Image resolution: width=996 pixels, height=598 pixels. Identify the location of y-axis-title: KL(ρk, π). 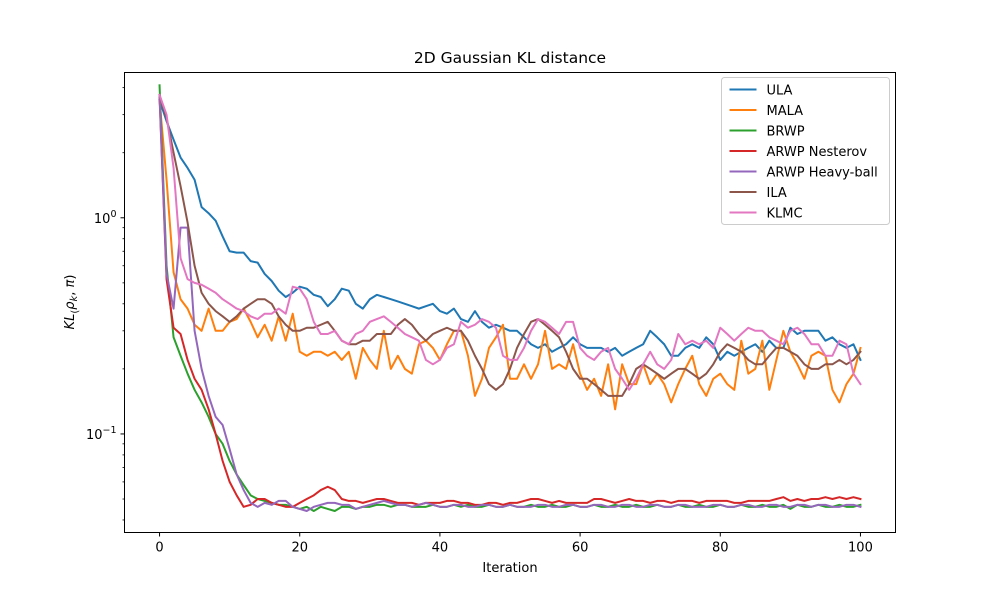
(72, 302).